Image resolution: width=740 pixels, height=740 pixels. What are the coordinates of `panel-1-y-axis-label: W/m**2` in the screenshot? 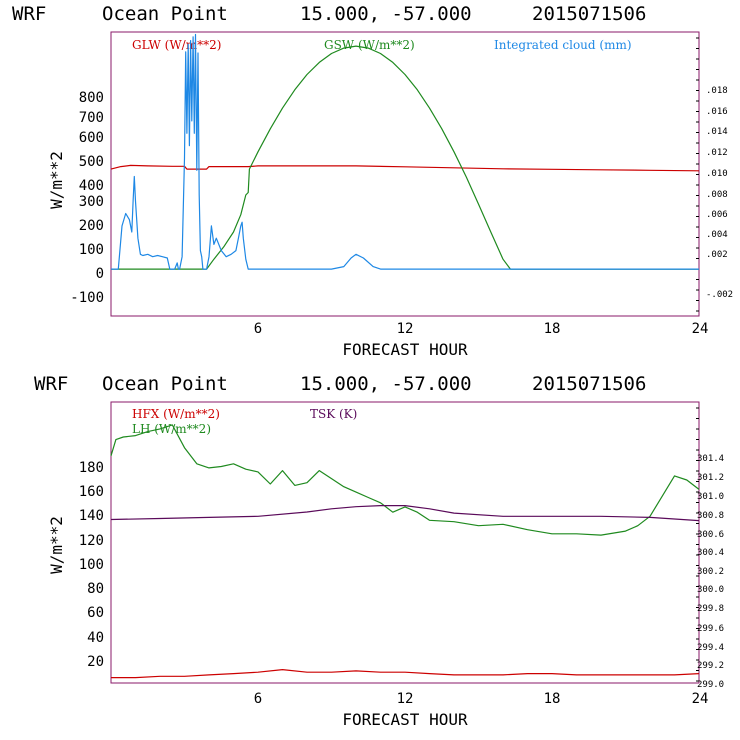 It's located at (56, 180).